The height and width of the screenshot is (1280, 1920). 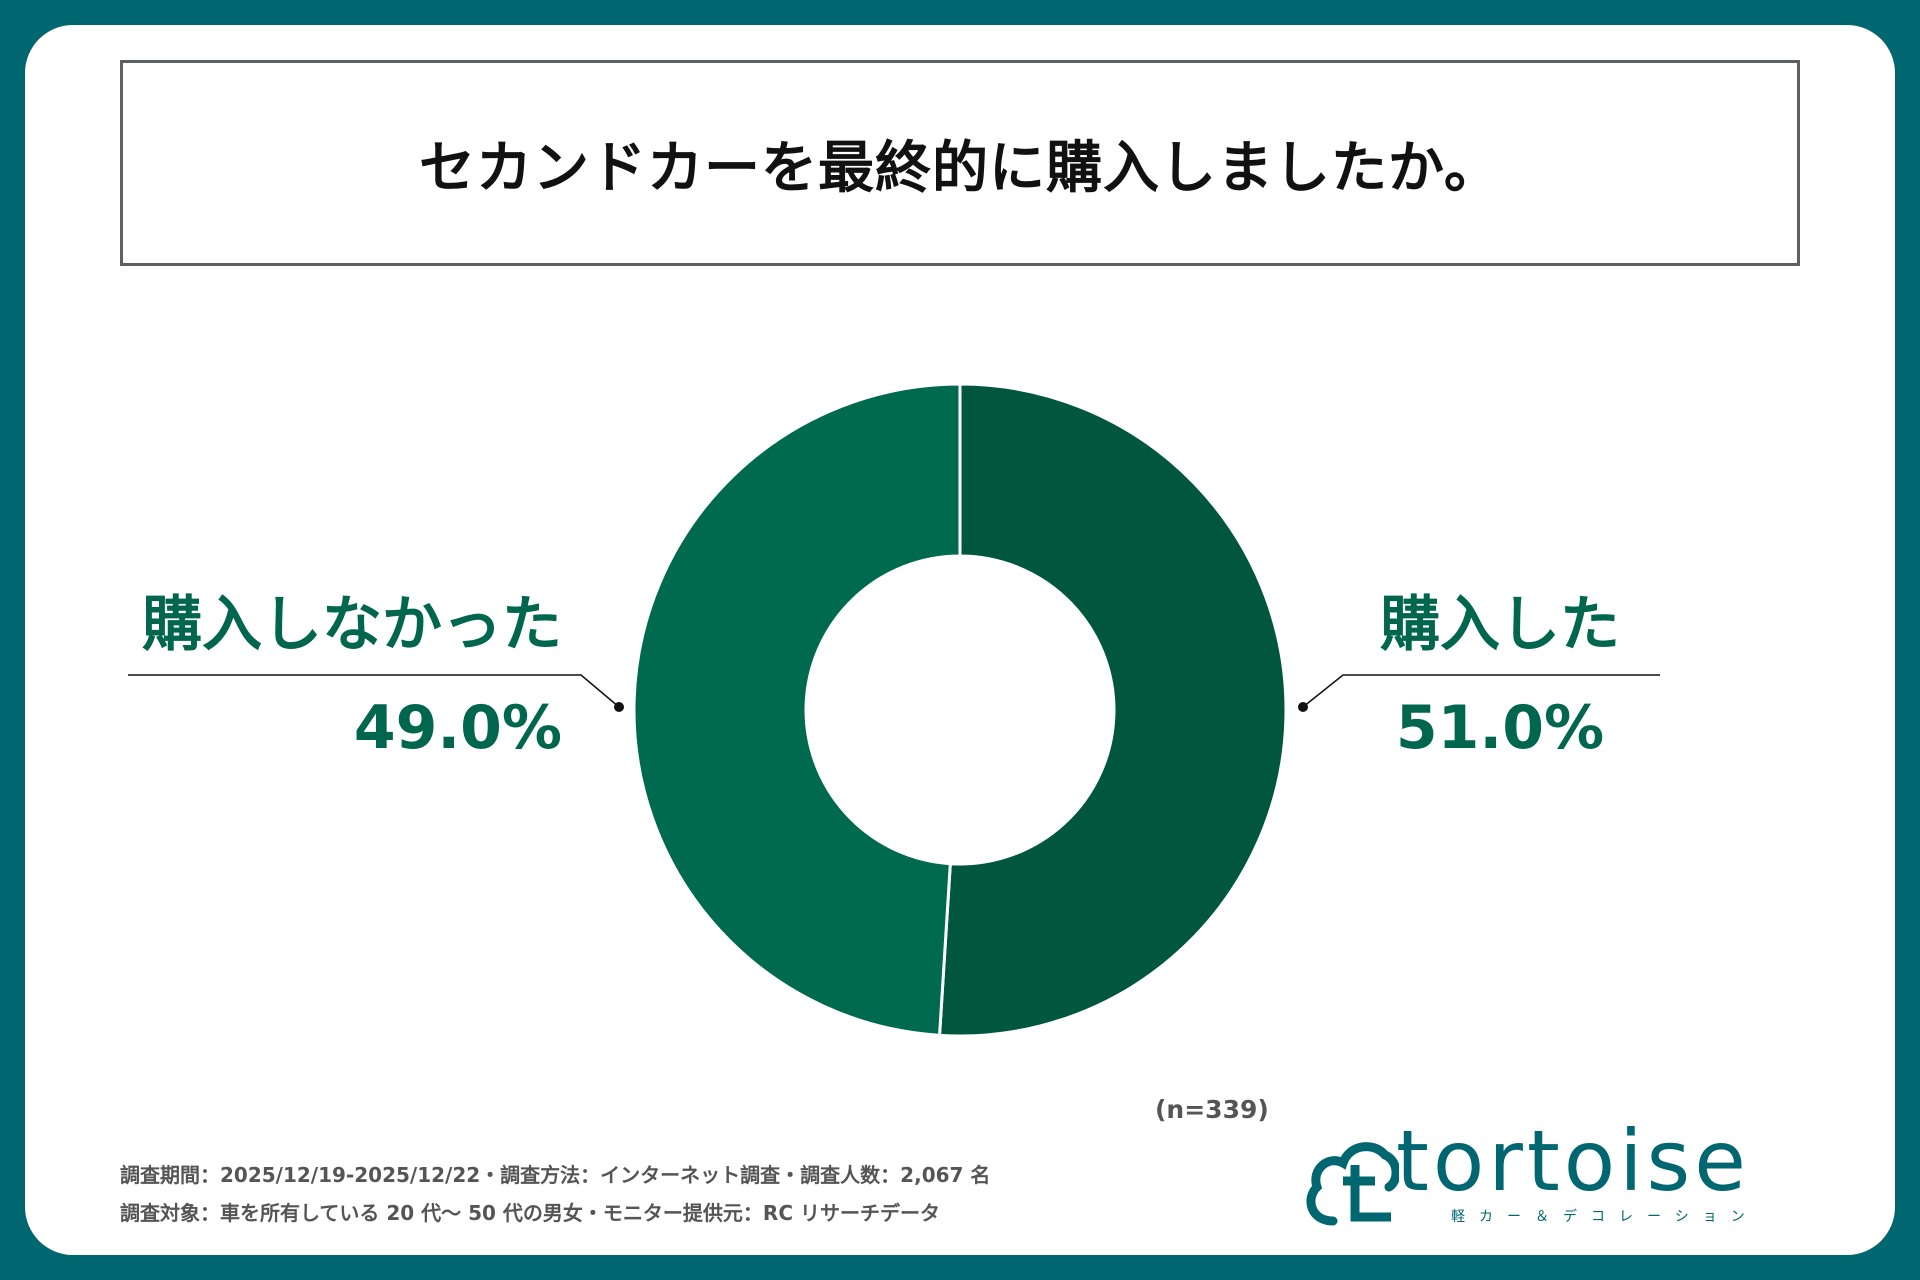 I want to click on title-box: セカンドカーを最終的に購入しましたか。, so click(x=960, y=163).